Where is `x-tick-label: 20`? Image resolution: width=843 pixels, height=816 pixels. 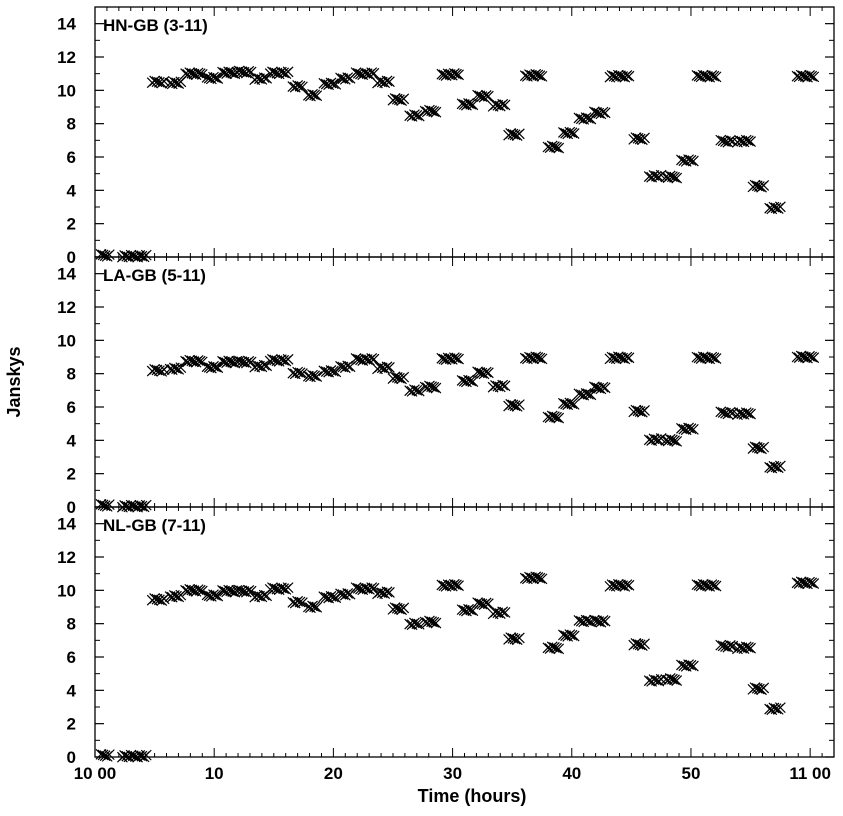 x-tick-label: 20 is located at coordinates (333, 773).